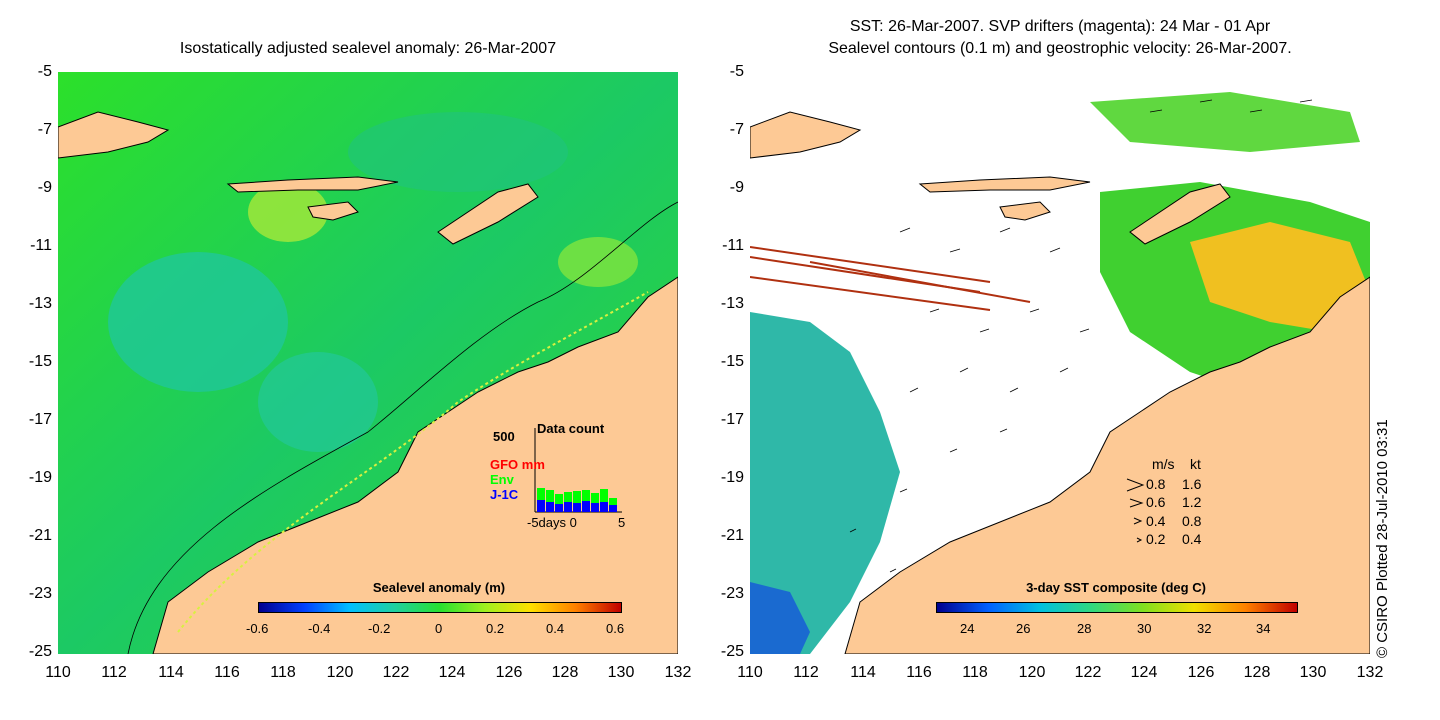 The height and width of the screenshot is (720, 1440). I want to click on inset-legend-j1c: J-1C, so click(504, 494).